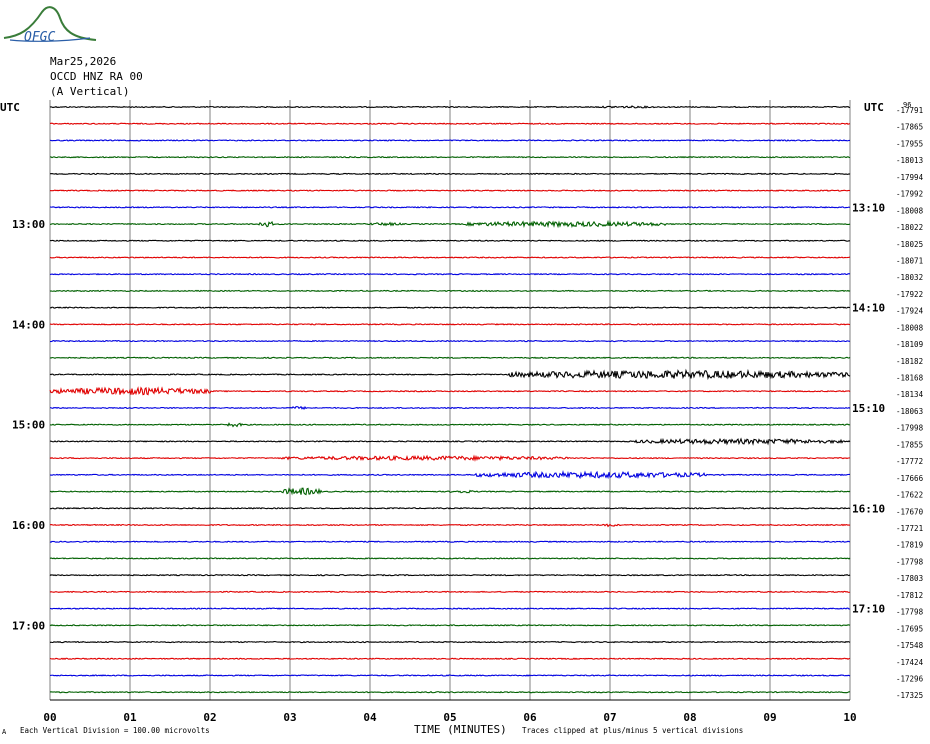 The image size is (930, 744). What do you see at coordinates (909, 194) in the screenshot?
I see `row-offset-label: -17992` at bounding box center [909, 194].